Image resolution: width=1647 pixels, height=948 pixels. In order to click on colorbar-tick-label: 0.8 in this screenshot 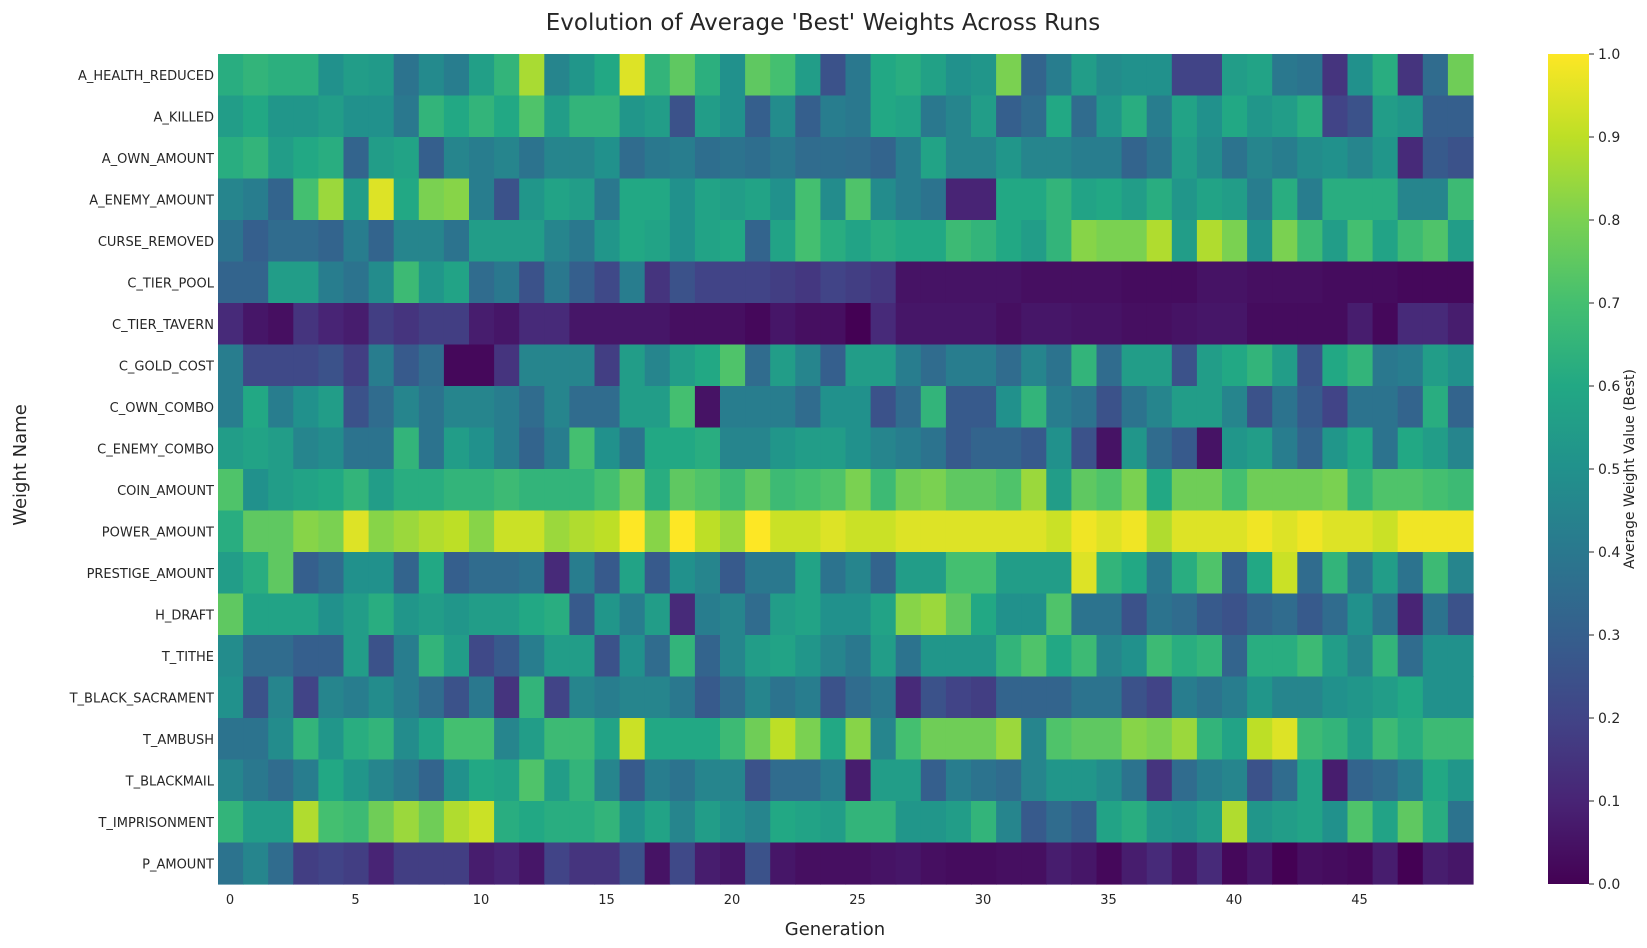, I will do `click(1609, 221)`.